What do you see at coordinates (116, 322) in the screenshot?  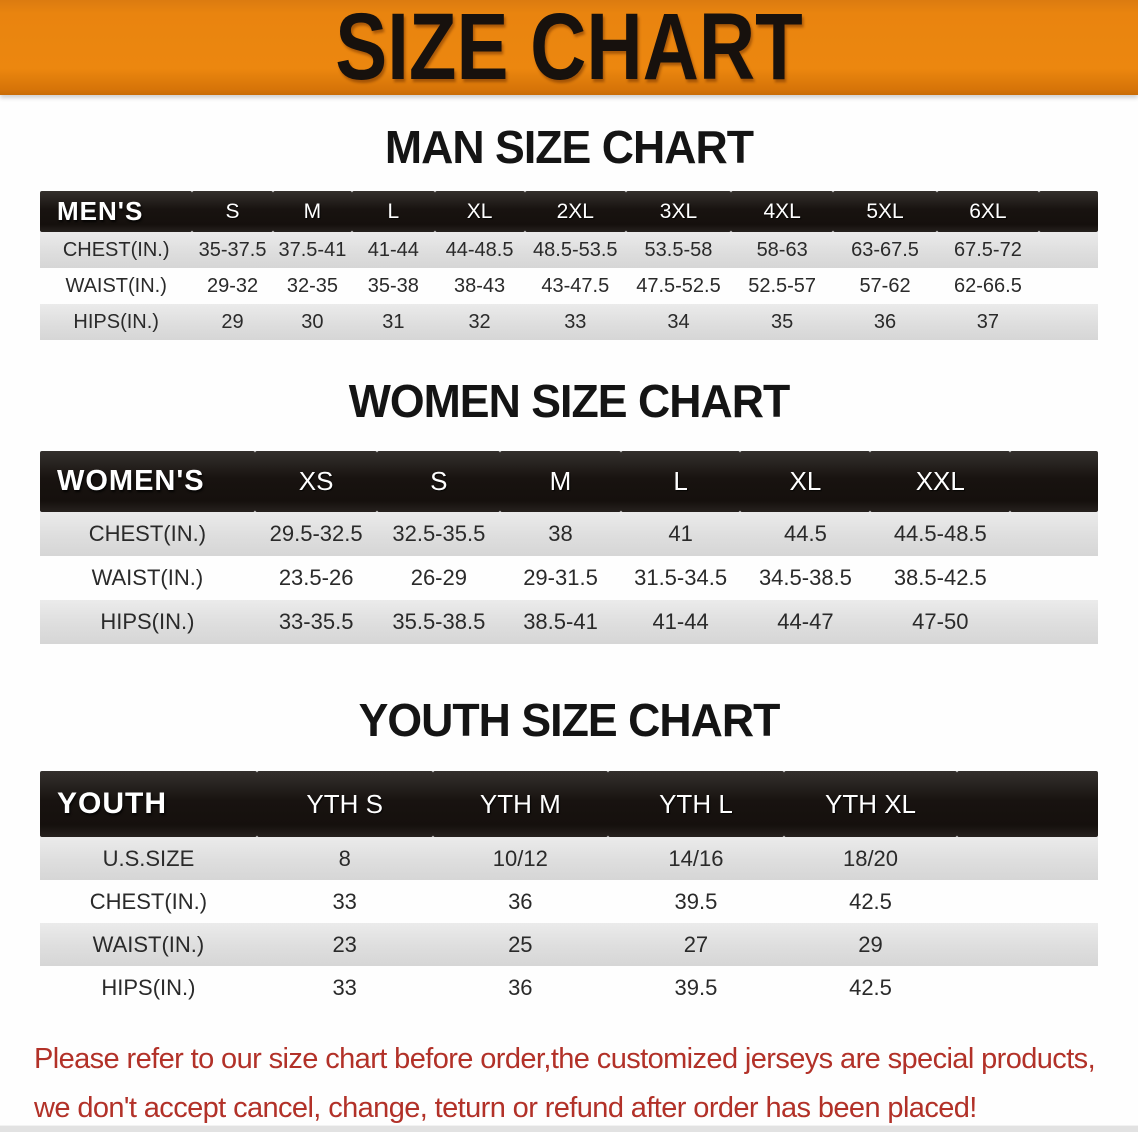 I see `row-label: HIPS(IN.)` at bounding box center [116, 322].